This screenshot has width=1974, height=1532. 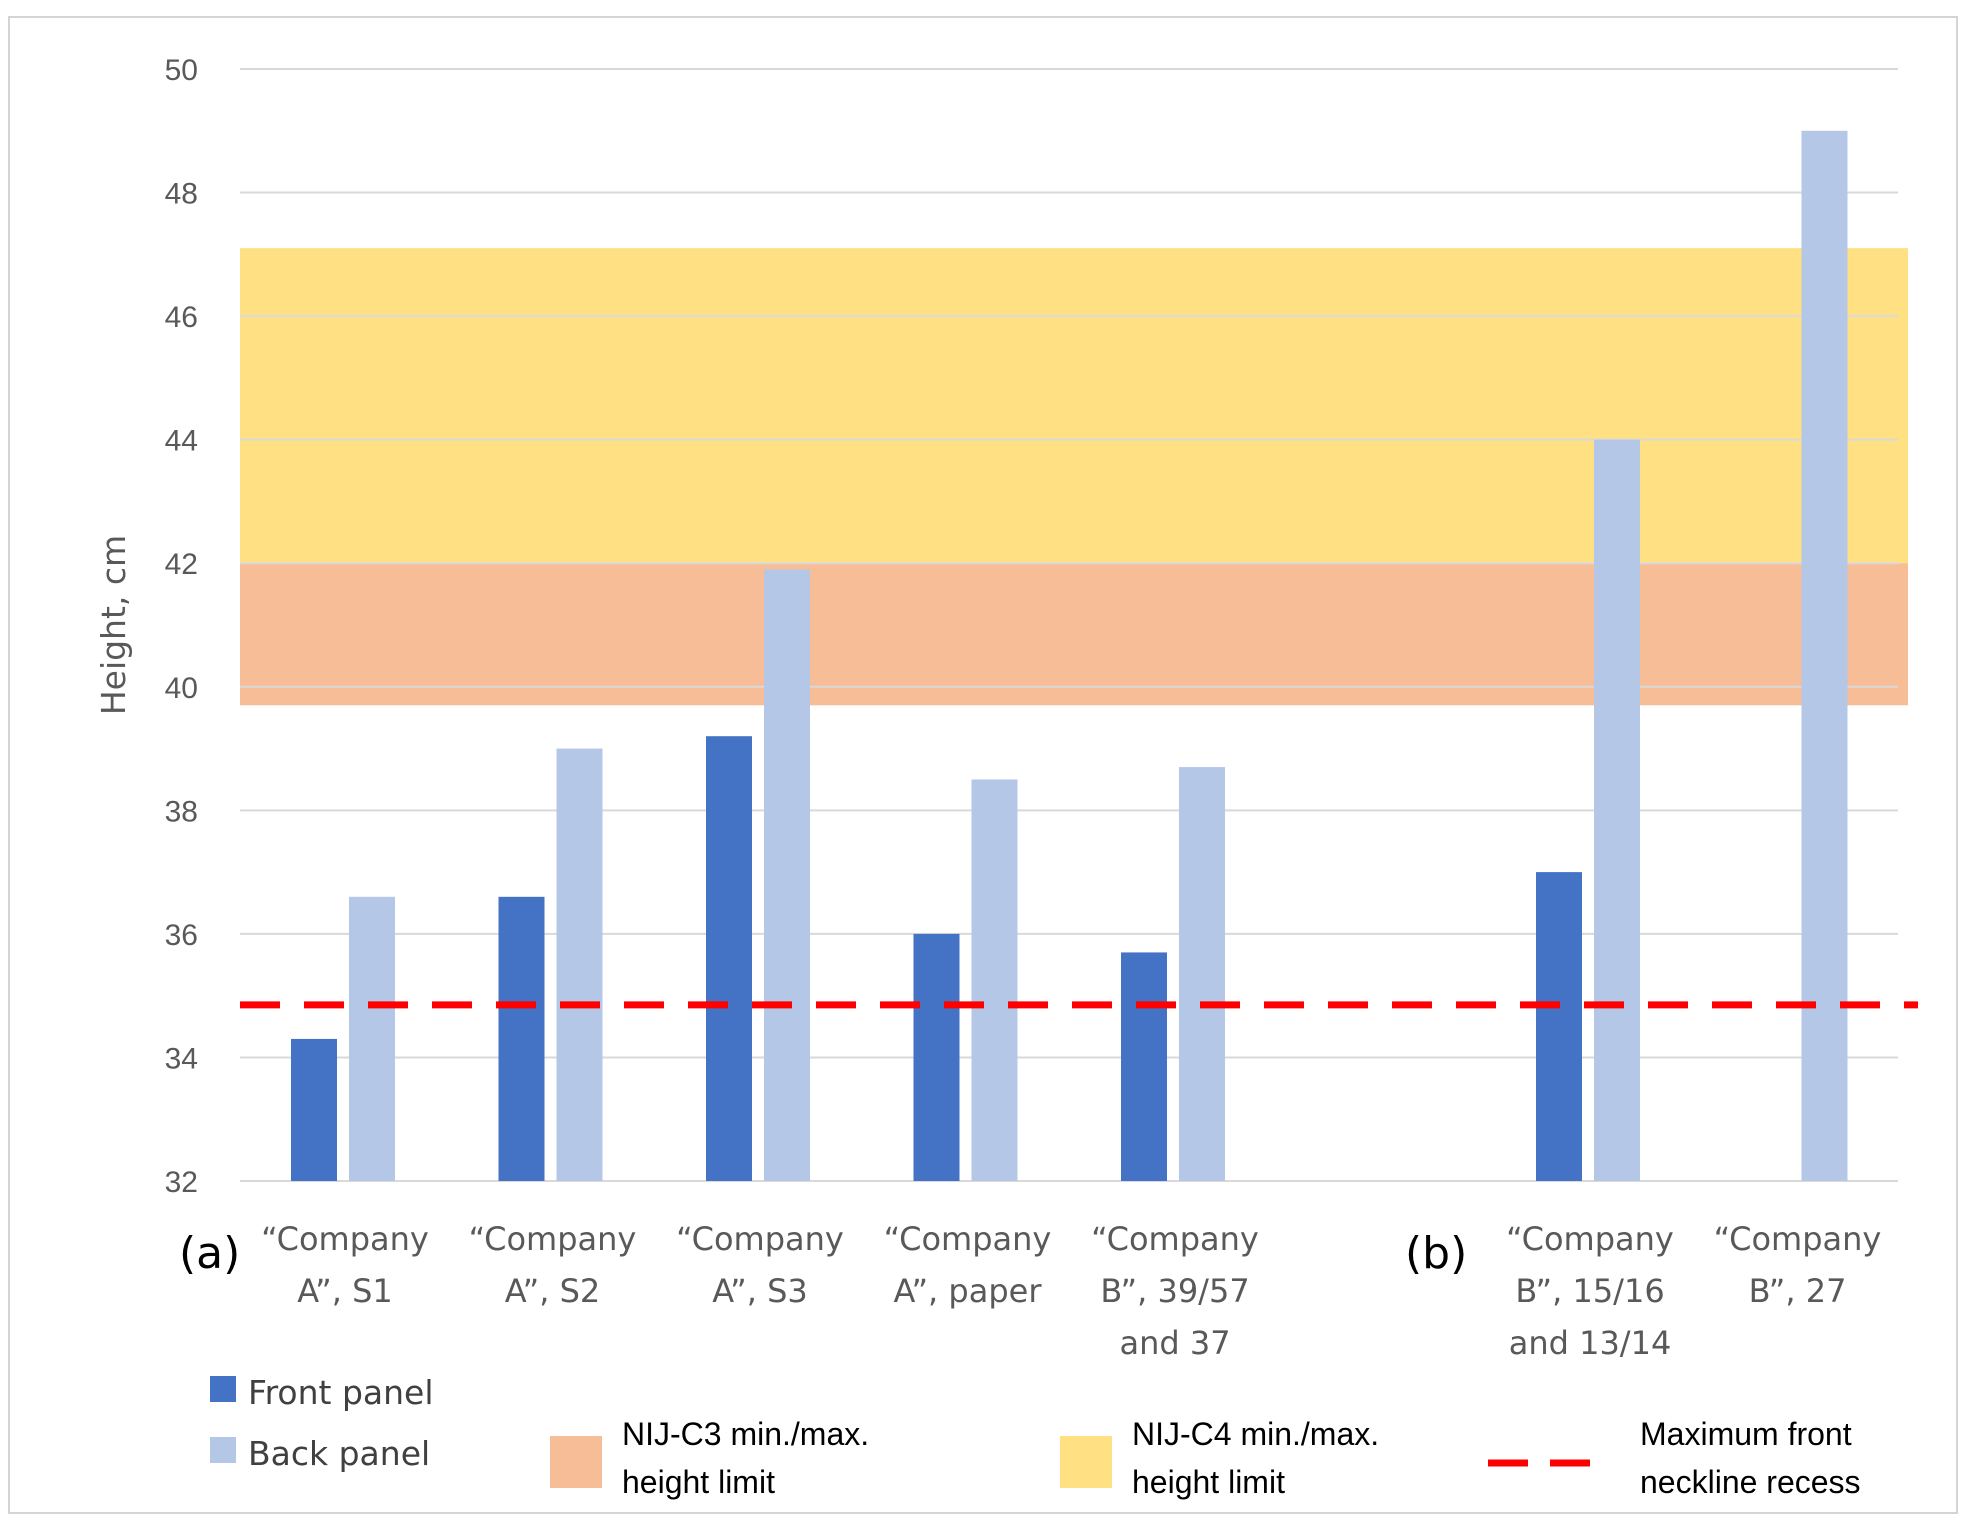 What do you see at coordinates (1174, 1343) in the screenshot?
I see `x-category-label: and 37` at bounding box center [1174, 1343].